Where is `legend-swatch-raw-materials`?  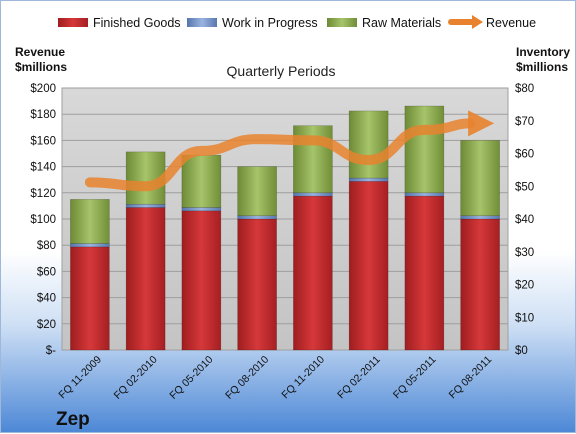 legend-swatch-raw-materials is located at coordinates (342, 22).